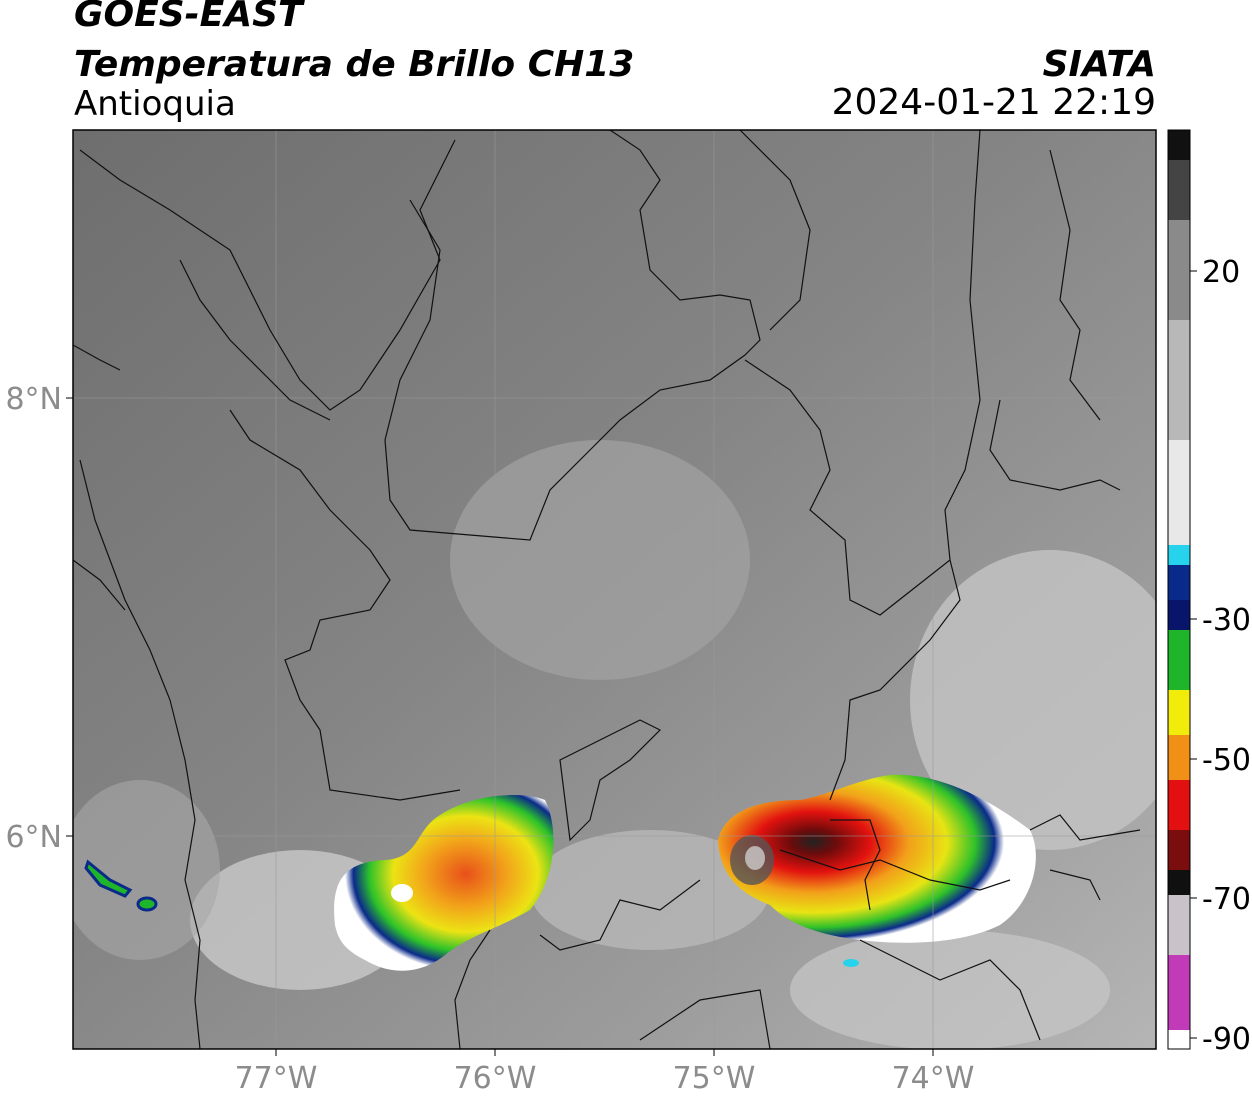 Image resolution: width=1252 pixels, height=1099 pixels. I want to click on colorbar-tick-label: -70, so click(1226, 899).